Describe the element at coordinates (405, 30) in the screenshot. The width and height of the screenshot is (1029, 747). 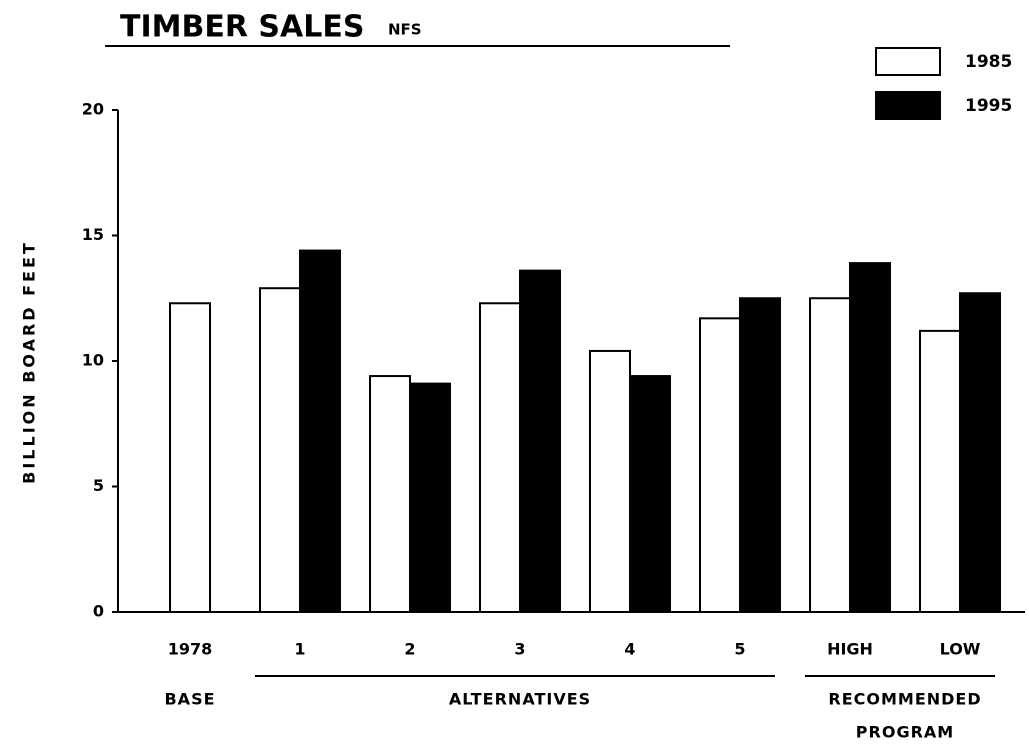
I see `chart-subtitle: NFS` at that location.